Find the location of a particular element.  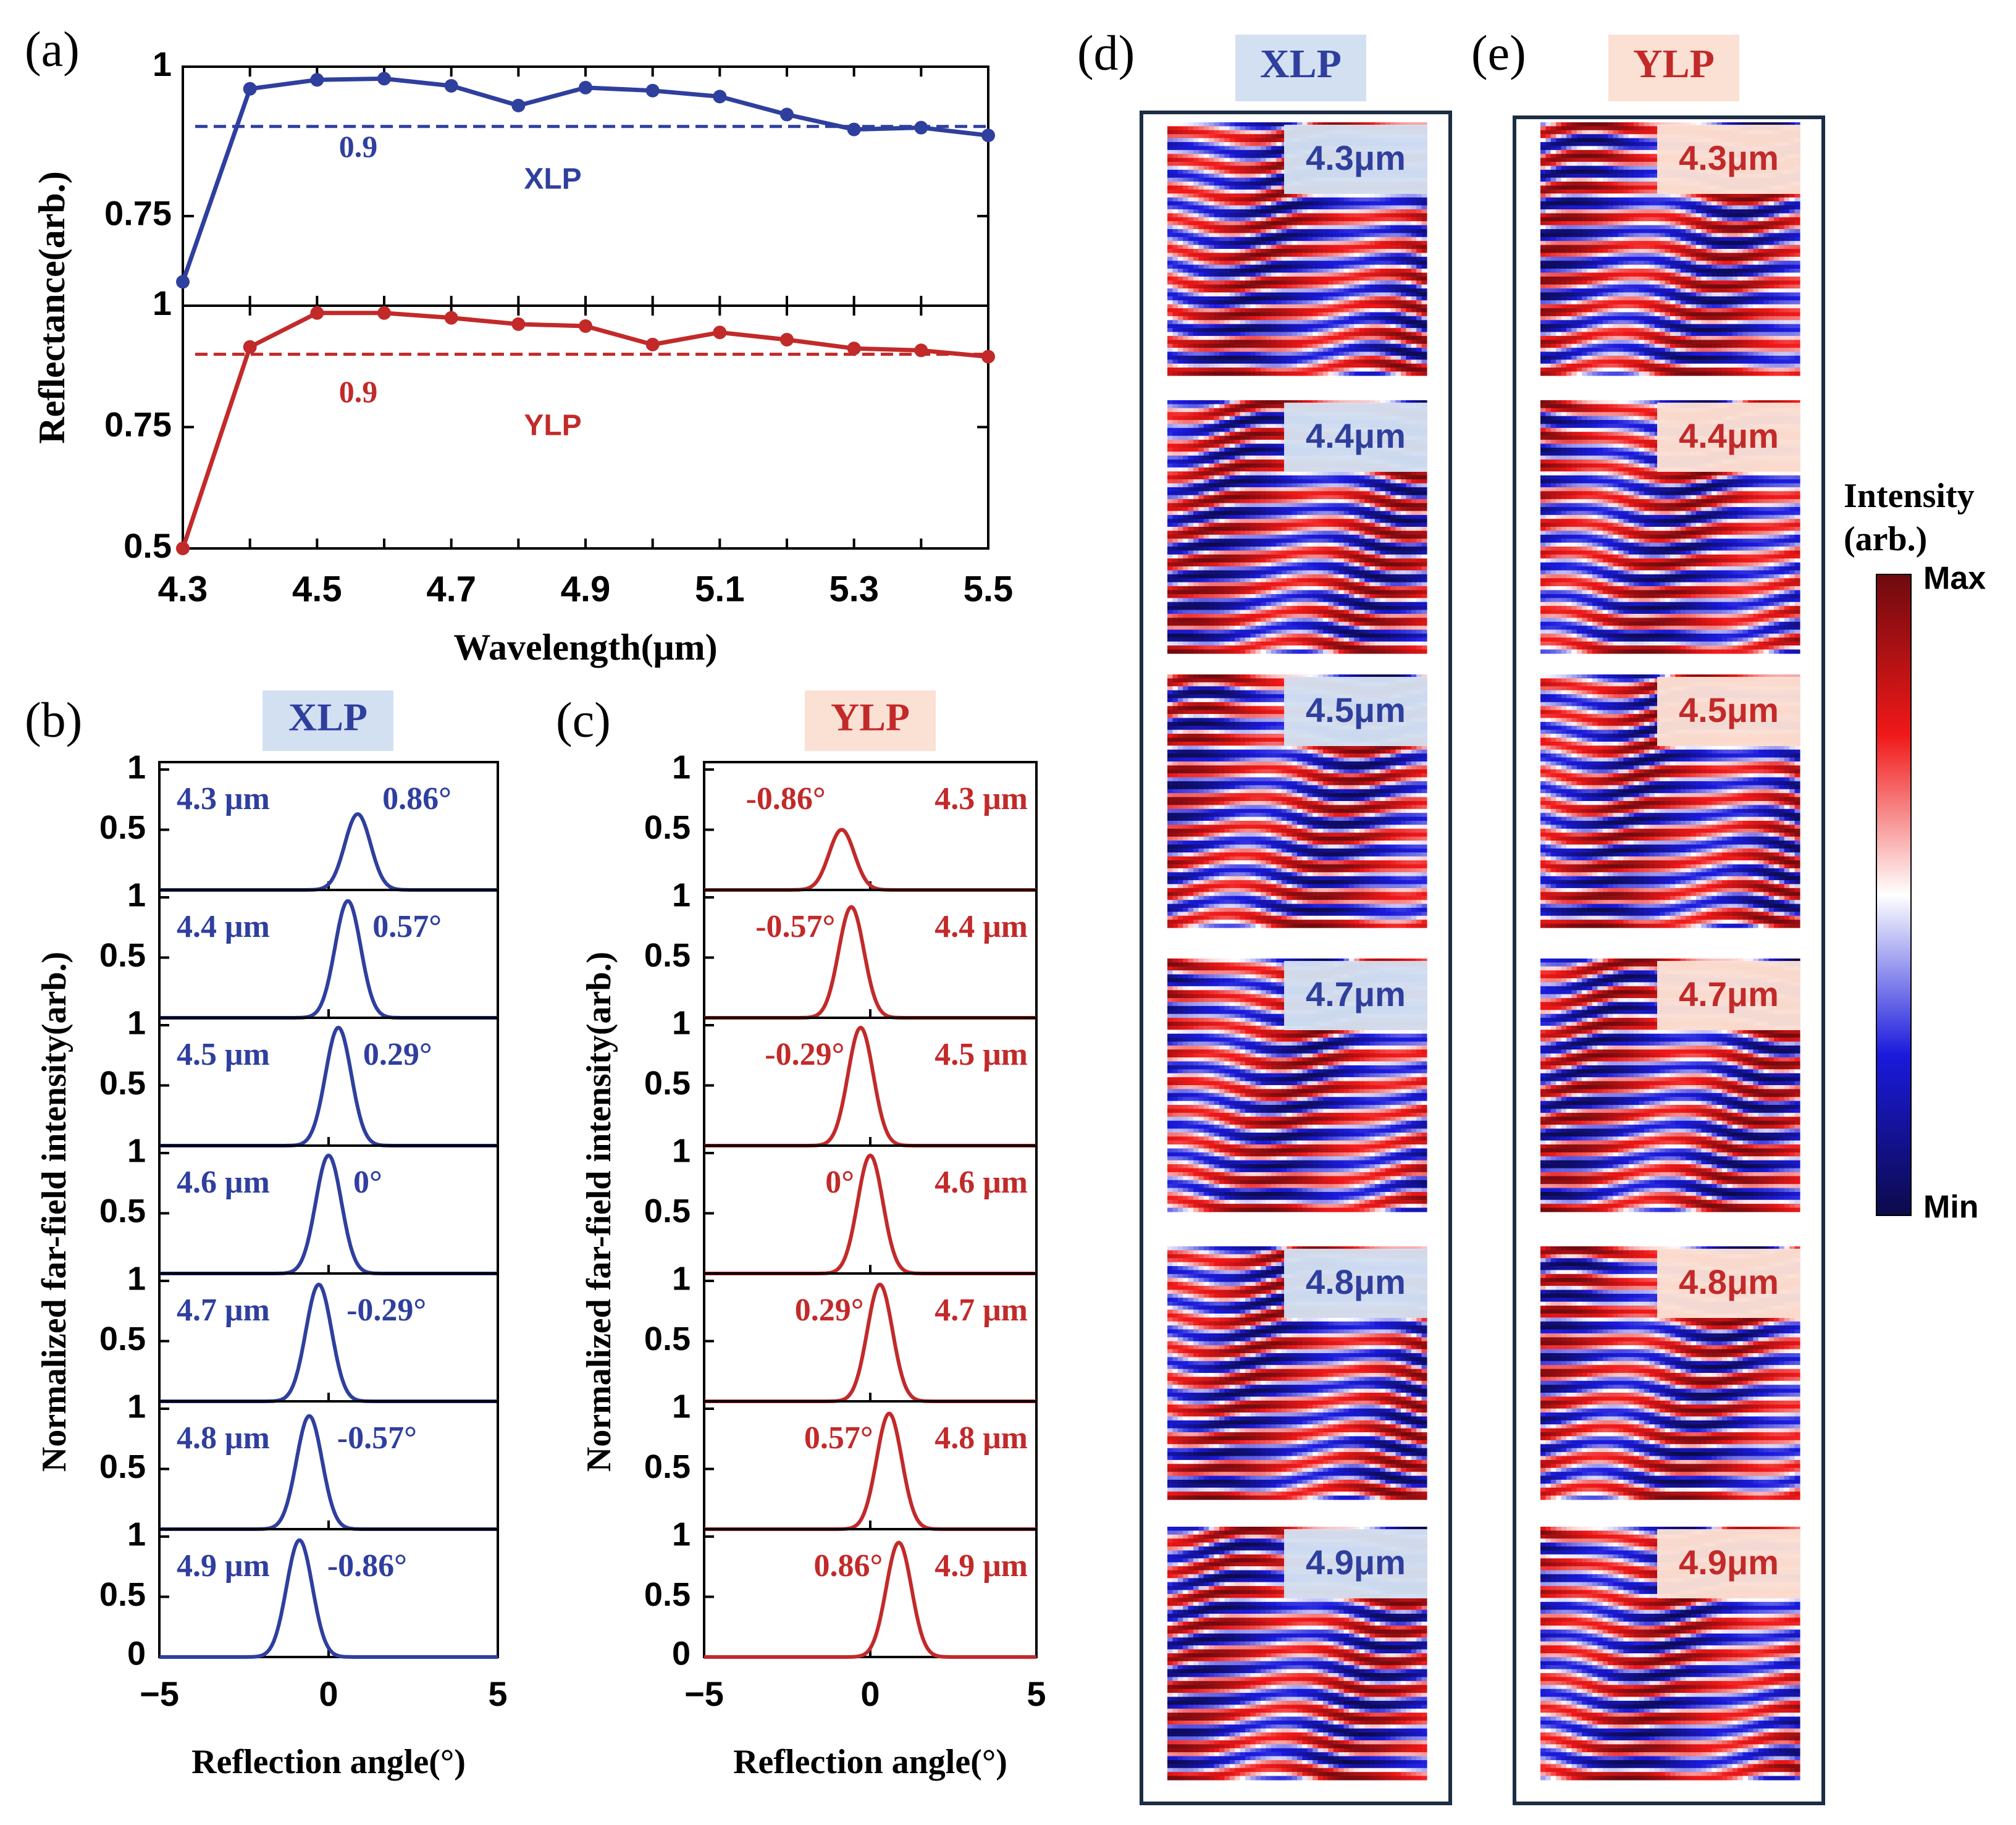

wavelength-label: 4.4 μm is located at coordinates (981, 926).